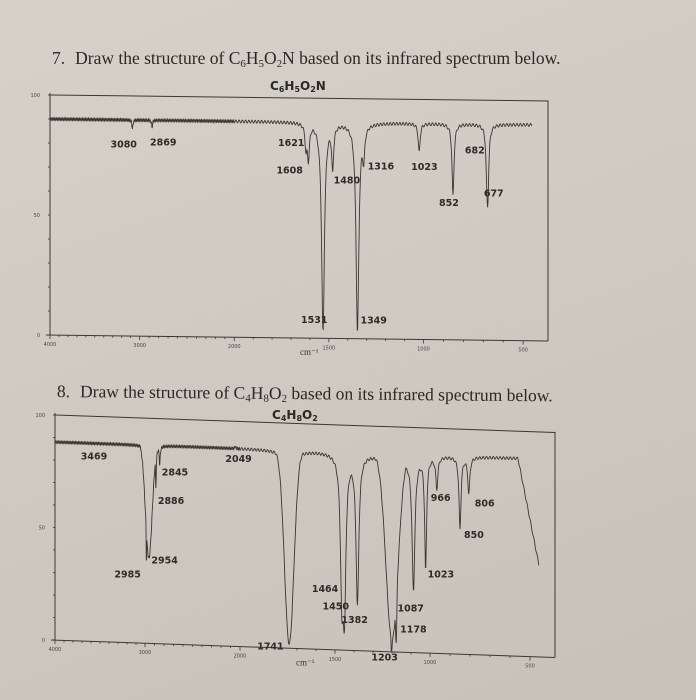 The image size is (696, 700). Describe the element at coordinates (354, 620) in the screenshot. I see `peak-label: 1382` at that location.